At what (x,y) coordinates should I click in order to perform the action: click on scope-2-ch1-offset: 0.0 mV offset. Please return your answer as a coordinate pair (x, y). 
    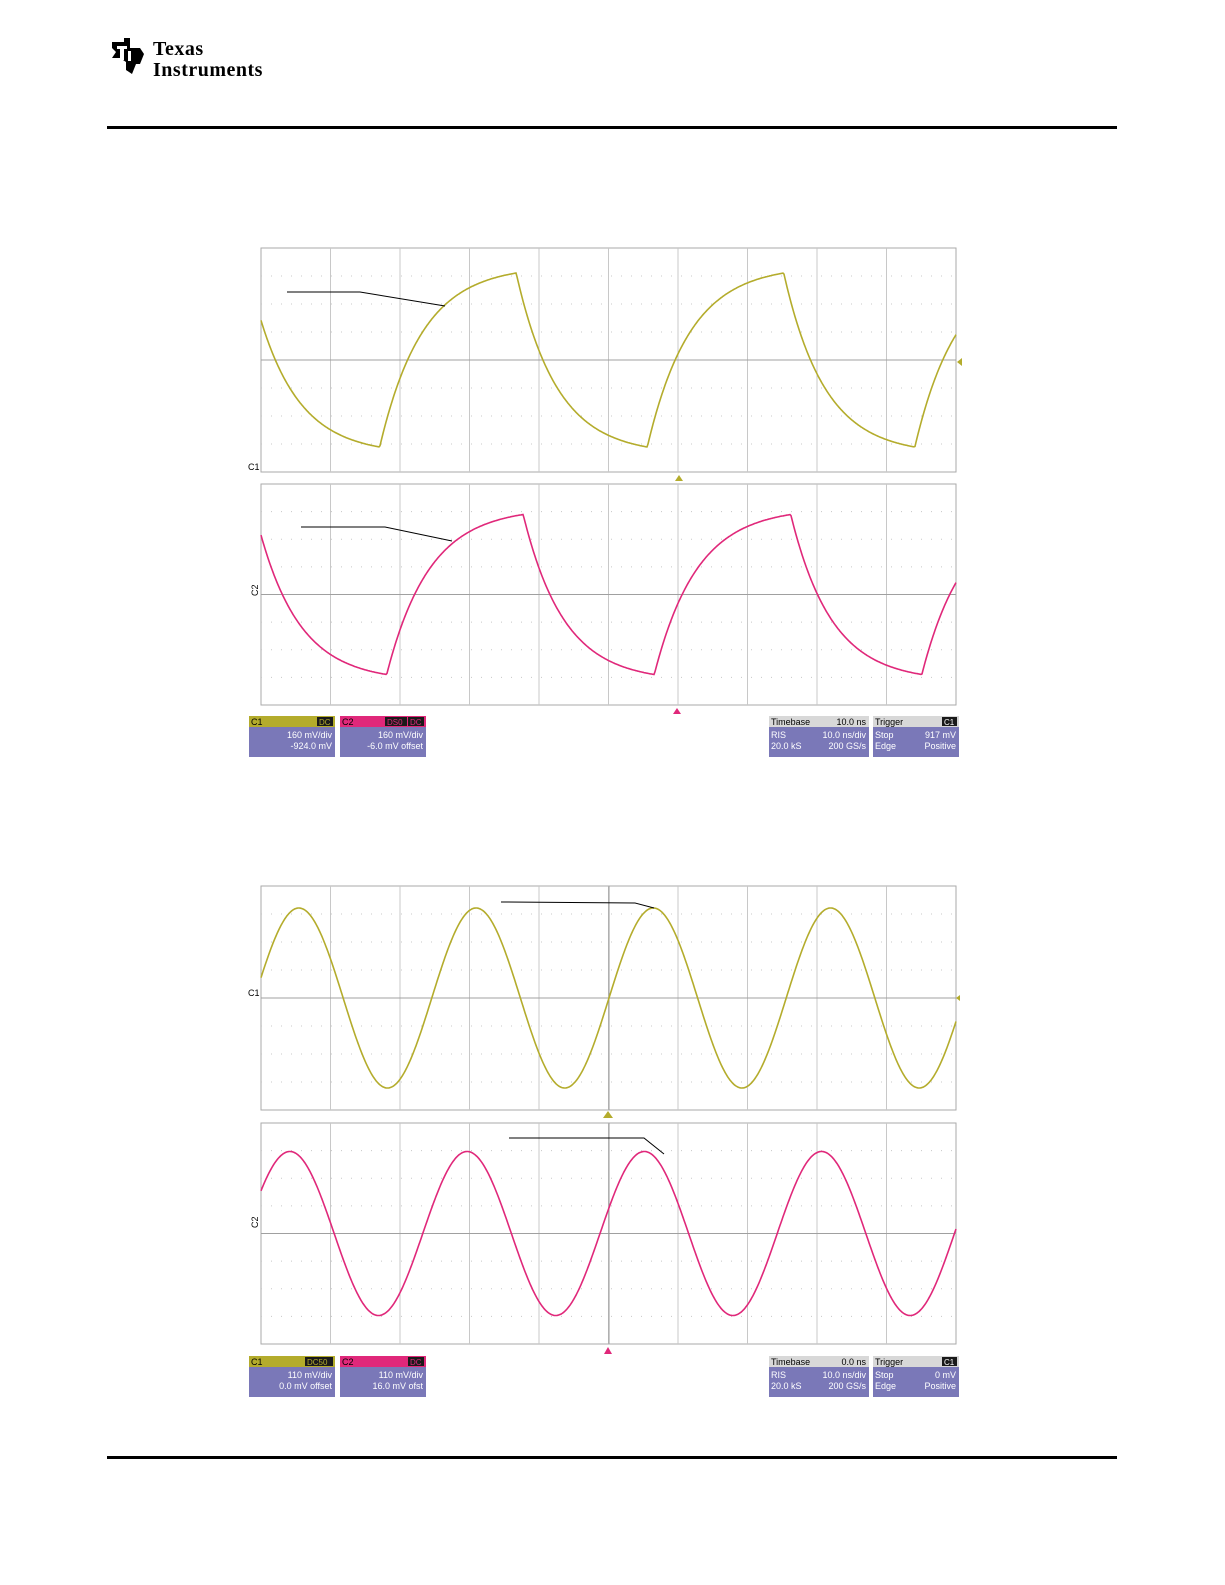
    Looking at the image, I should click on (305, 1386).